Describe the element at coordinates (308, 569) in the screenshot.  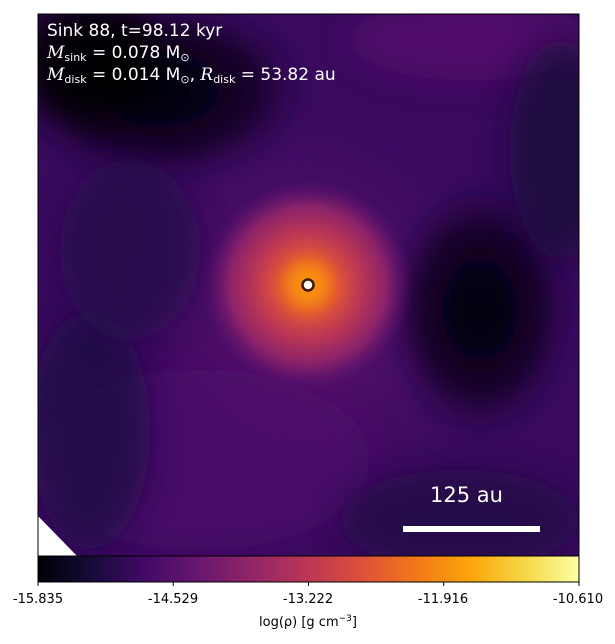
I see `colorbar` at that location.